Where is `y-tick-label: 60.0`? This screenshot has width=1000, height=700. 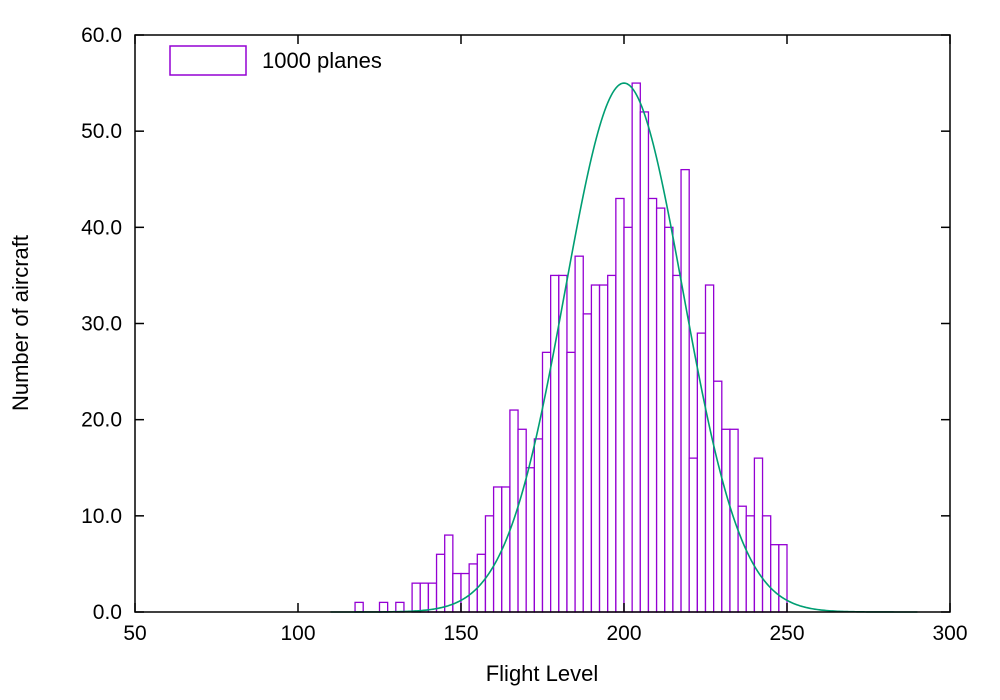
y-tick-label: 60.0 is located at coordinates (101, 35).